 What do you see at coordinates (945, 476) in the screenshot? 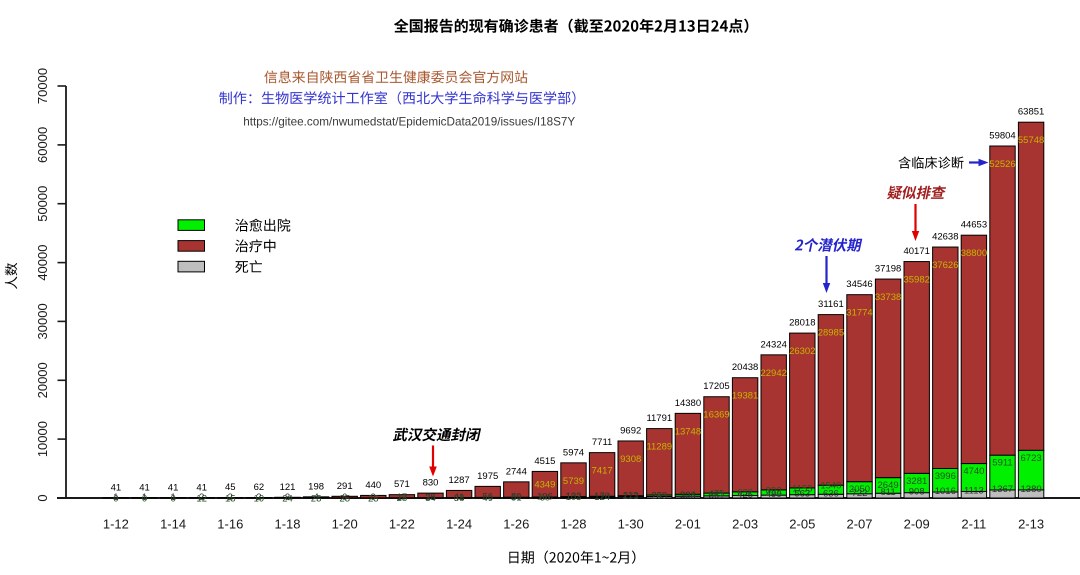
I see `svg-text: 3996` at bounding box center [945, 476].